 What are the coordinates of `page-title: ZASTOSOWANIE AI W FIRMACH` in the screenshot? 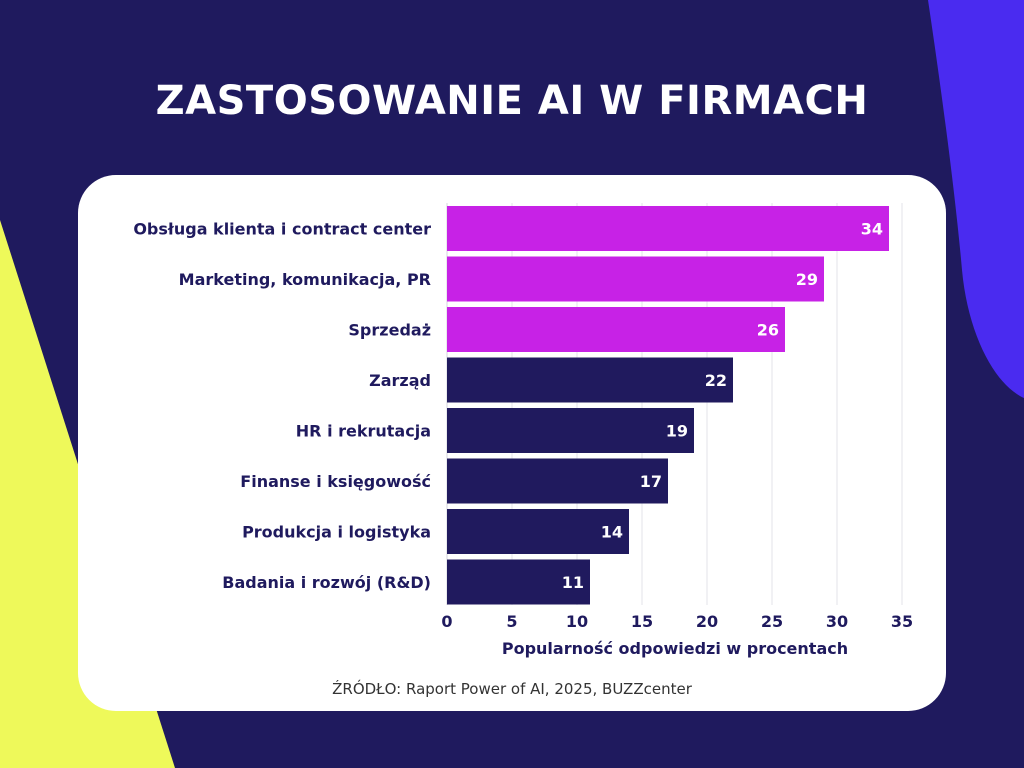 It's located at (512, 101).